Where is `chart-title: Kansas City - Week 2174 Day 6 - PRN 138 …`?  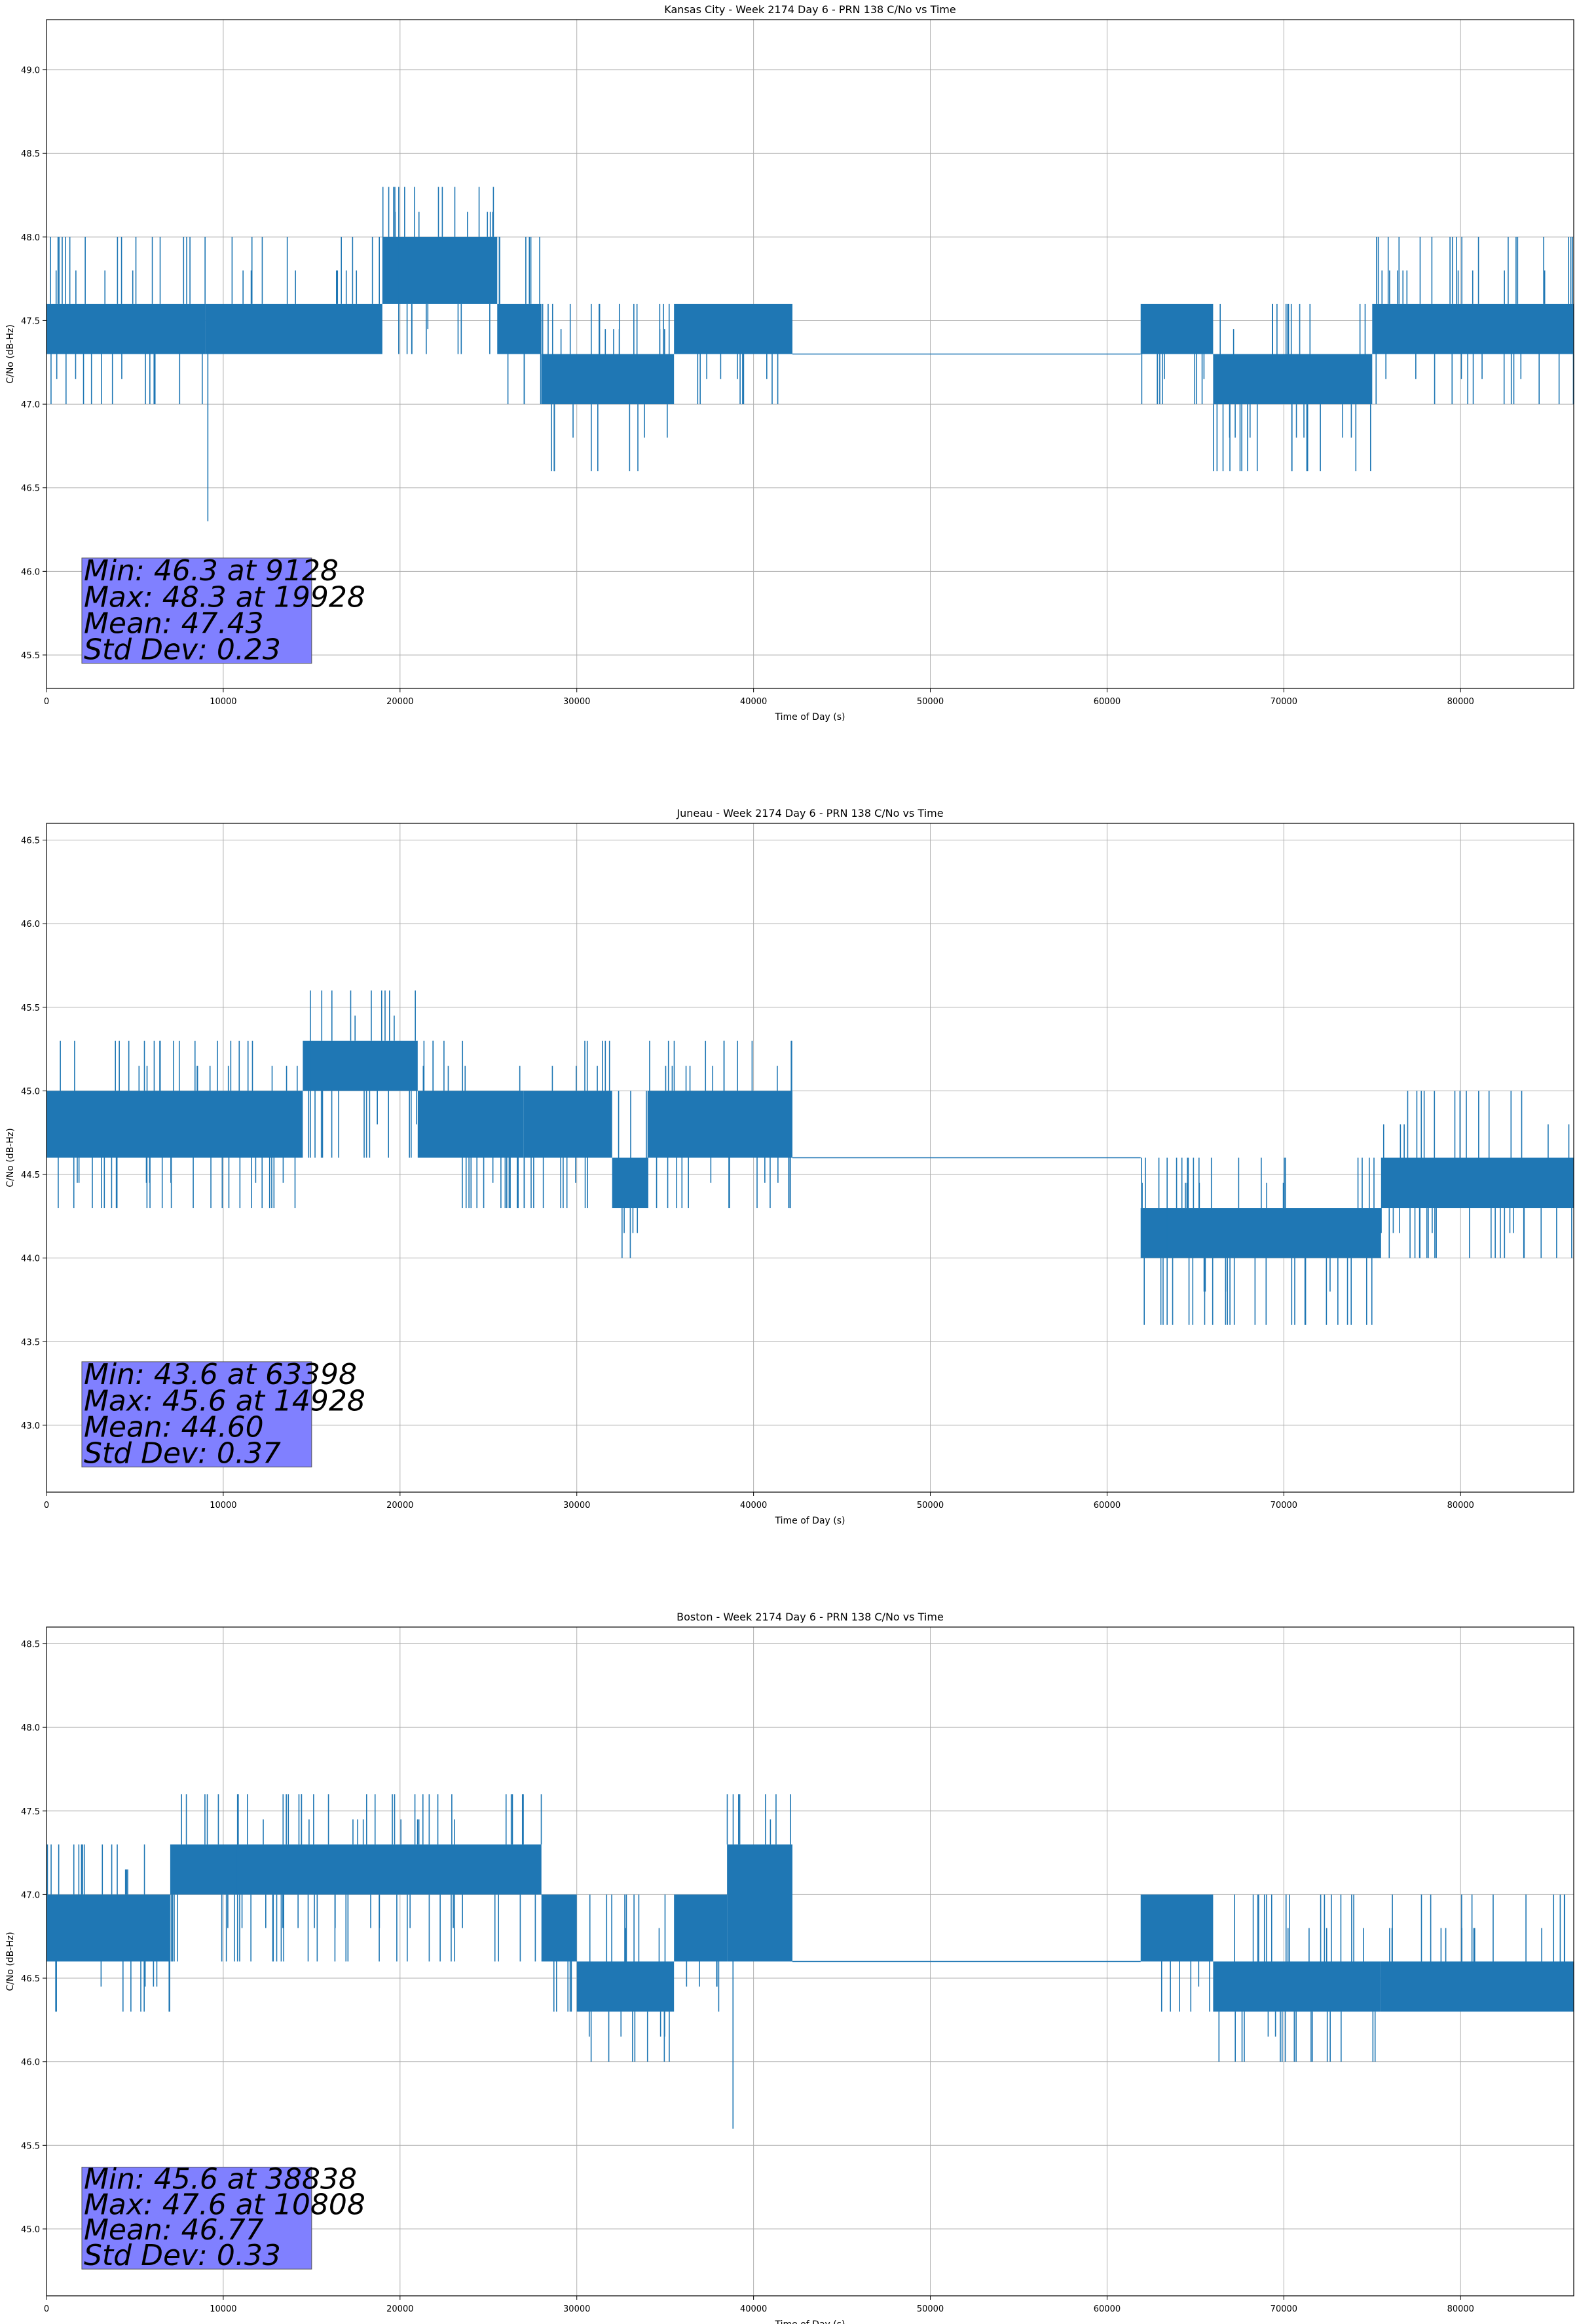
chart-title: Kansas City - Week 2174 Day 6 - PRN 138 … is located at coordinates (809, 9).